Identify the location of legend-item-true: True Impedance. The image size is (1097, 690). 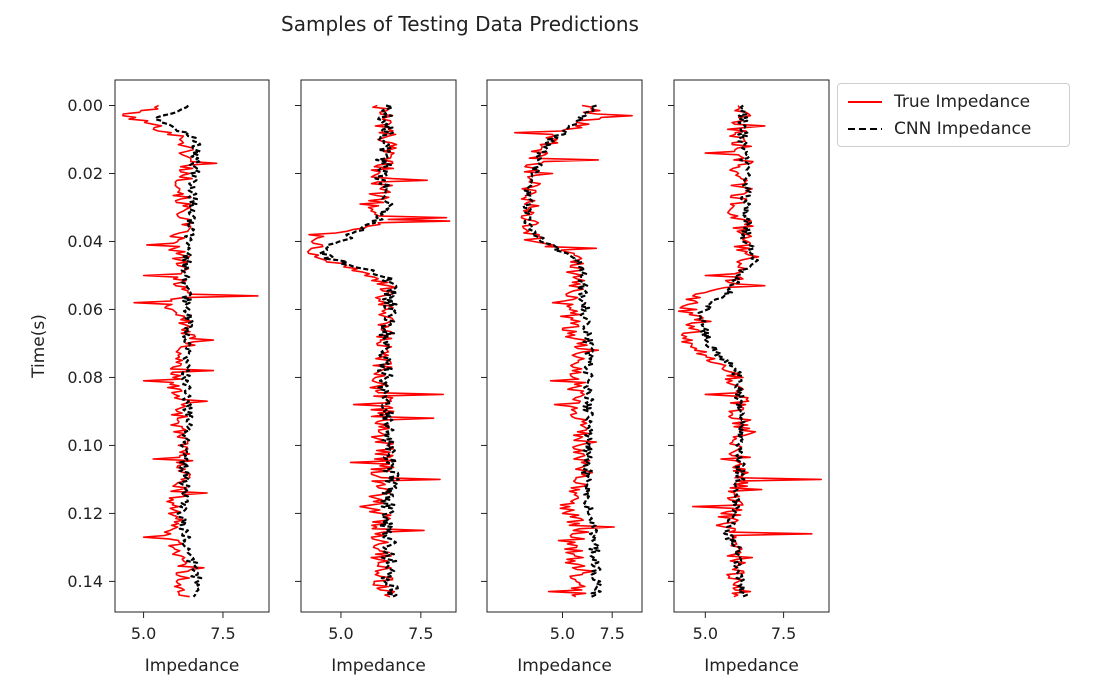
(939, 102).